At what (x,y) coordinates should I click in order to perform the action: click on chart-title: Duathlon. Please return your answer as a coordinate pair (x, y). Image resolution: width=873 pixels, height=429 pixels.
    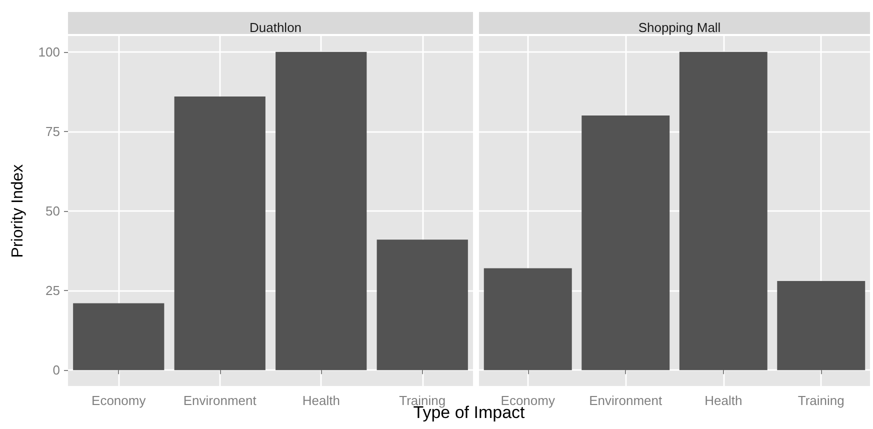
    Looking at the image, I should click on (275, 27).